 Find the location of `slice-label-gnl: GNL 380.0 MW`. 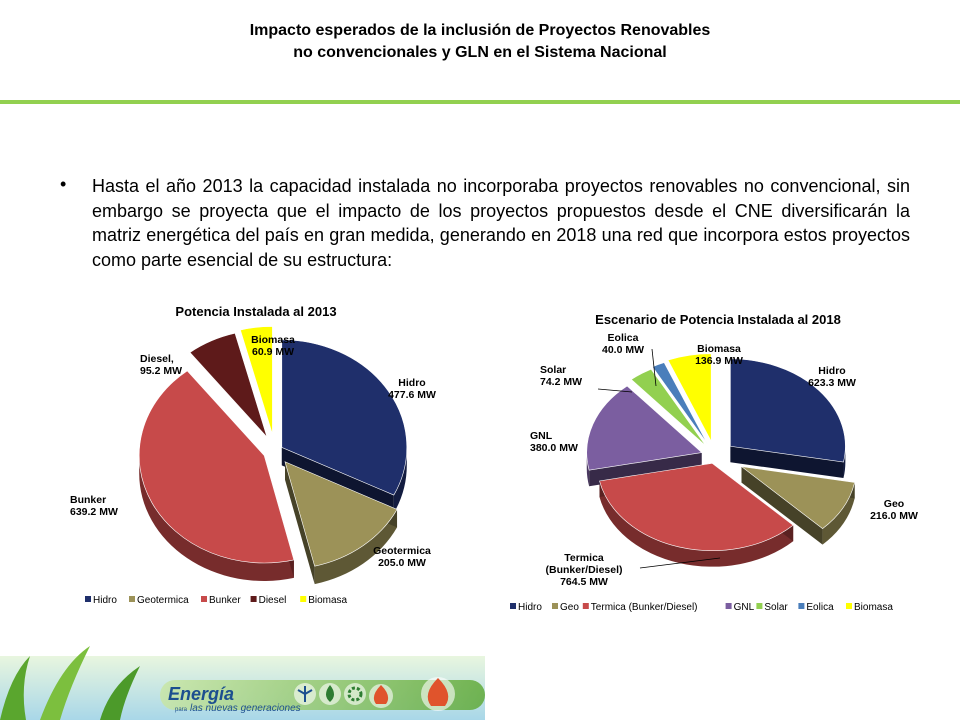

slice-label-gnl: GNL 380.0 MW is located at coordinates (554, 442).